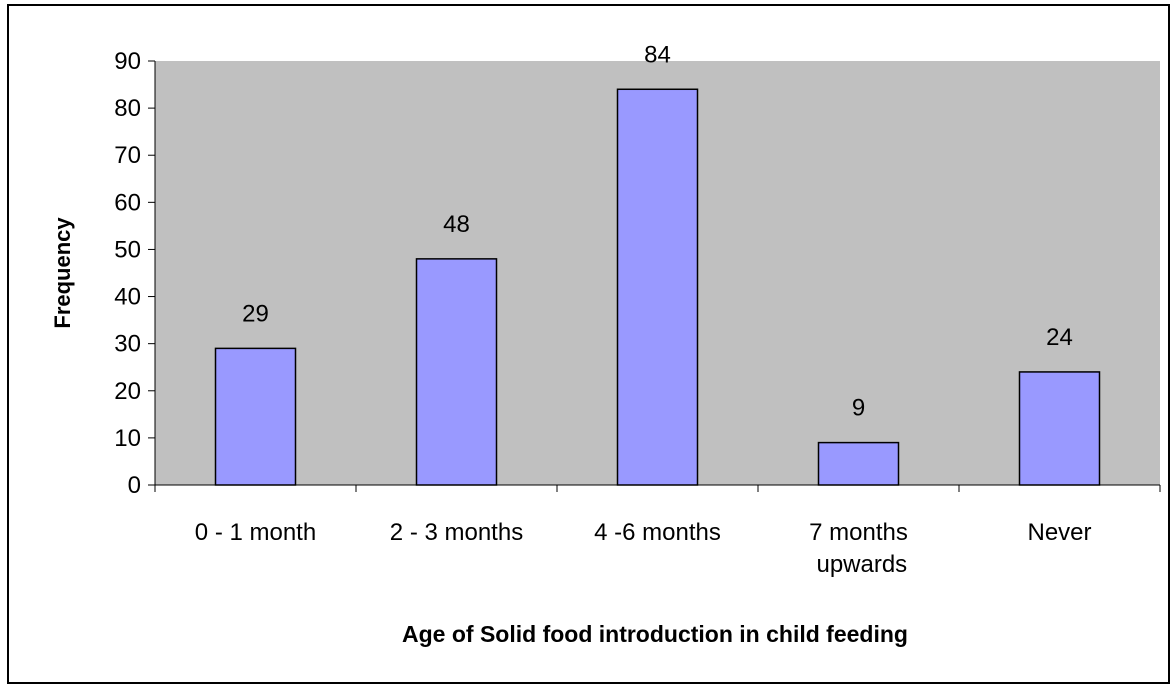 The width and height of the screenshot is (1175, 689). Describe the element at coordinates (127, 249) in the screenshot. I see `y-tick-label: 50` at that location.